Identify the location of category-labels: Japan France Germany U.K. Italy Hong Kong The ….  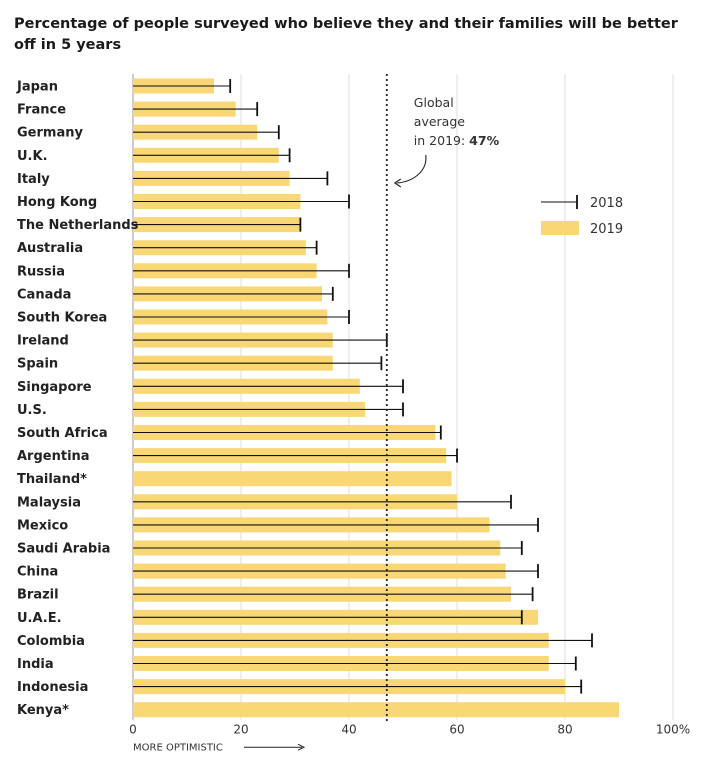
(77, 399).